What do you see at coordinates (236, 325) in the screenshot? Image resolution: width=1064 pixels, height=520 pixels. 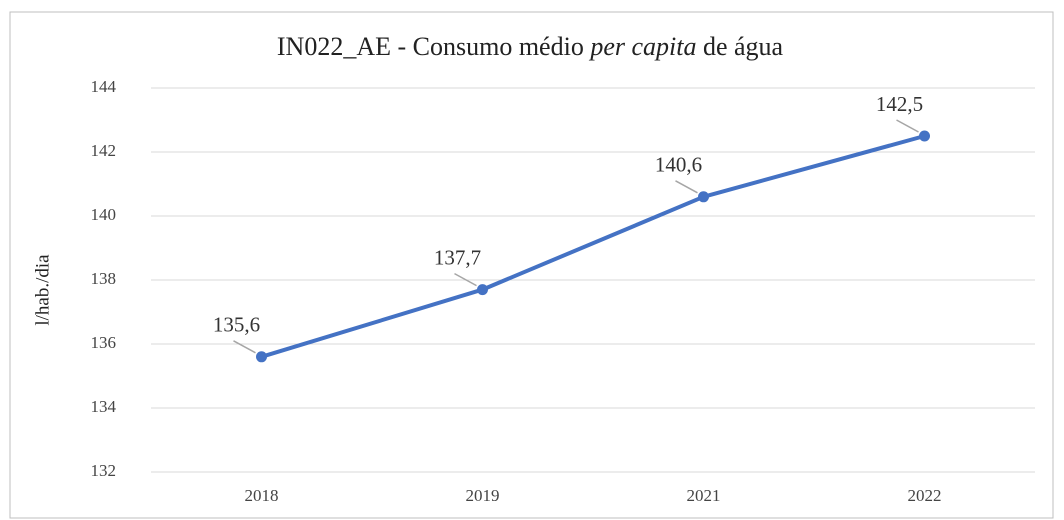 I see `data-label: 135,6` at bounding box center [236, 325].